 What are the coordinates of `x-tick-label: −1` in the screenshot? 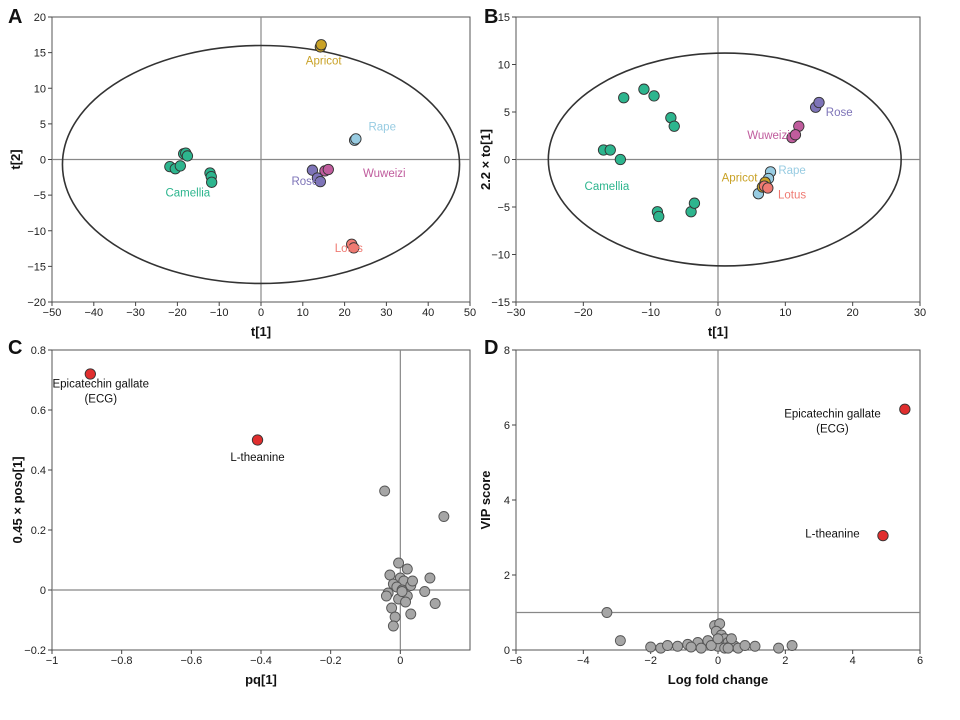 It's located at (52, 661).